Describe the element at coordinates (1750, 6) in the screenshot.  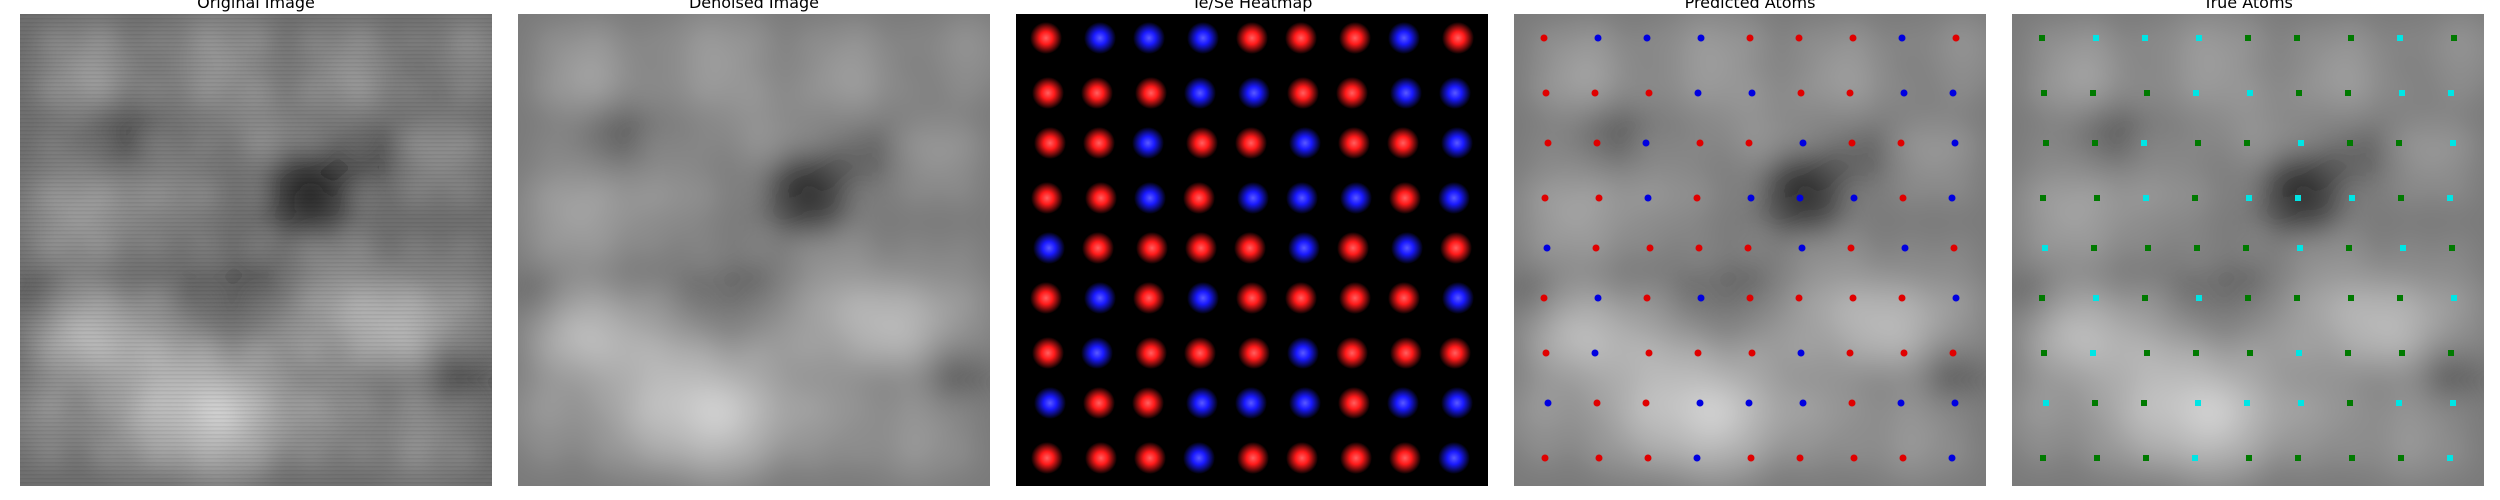
I see `panel-title: Predicted Atoms` at that location.